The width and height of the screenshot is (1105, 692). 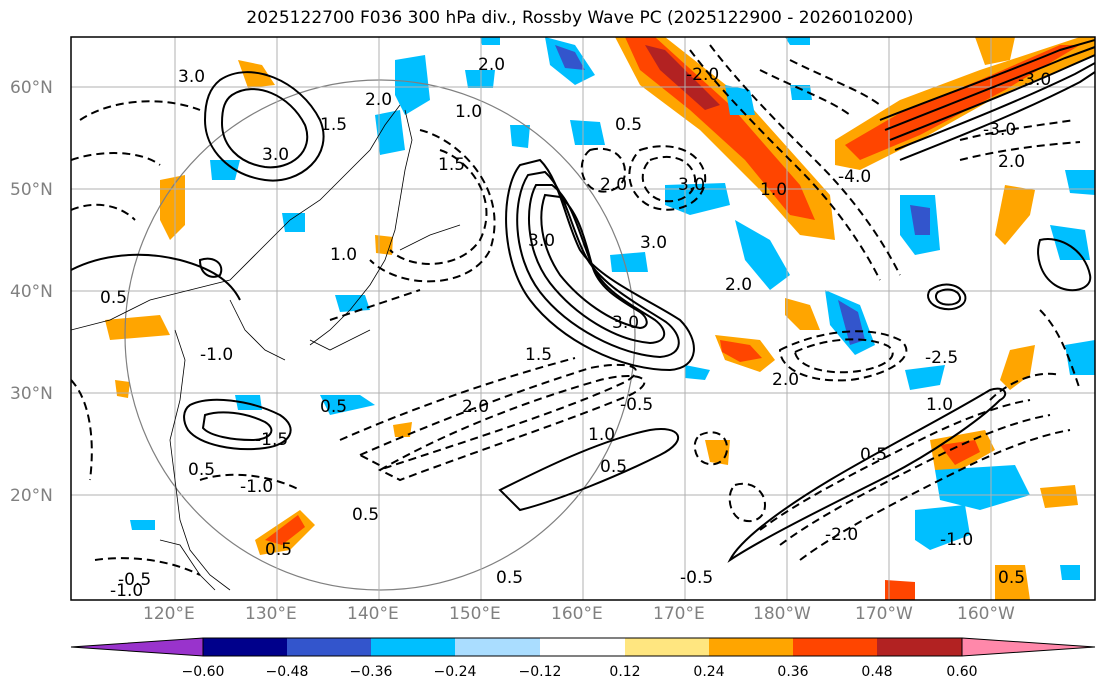 I want to click on svg-text: -4.0, so click(x=854, y=177).